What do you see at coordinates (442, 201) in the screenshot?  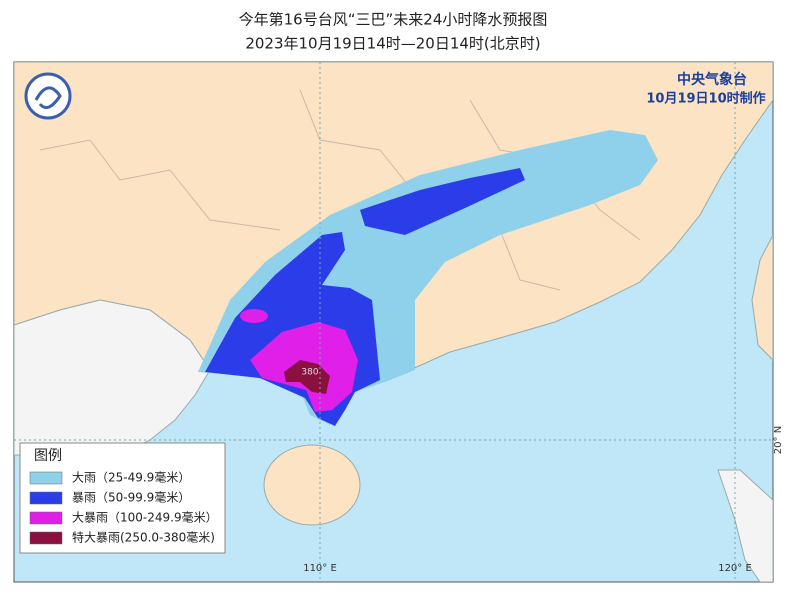 I see `rain-zone-rainstorm` at bounding box center [442, 201].